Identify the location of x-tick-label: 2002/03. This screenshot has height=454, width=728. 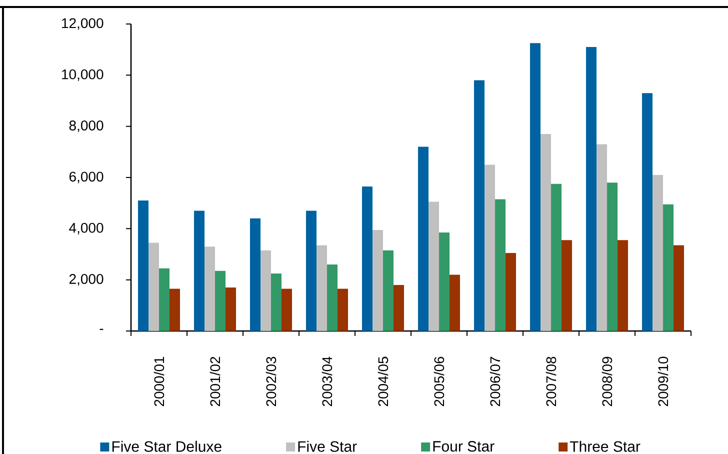
(271, 381).